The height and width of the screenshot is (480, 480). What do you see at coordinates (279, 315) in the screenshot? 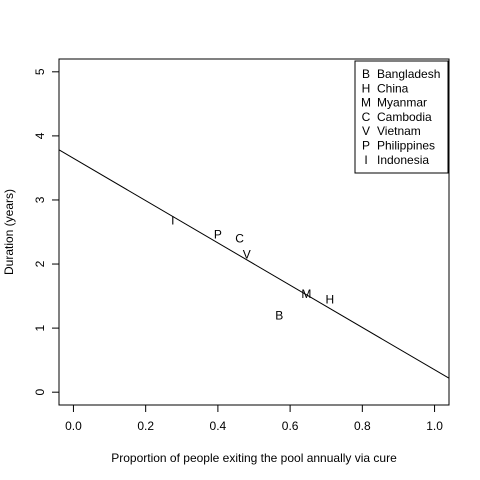
I see `point-bangladesh: B` at bounding box center [279, 315].